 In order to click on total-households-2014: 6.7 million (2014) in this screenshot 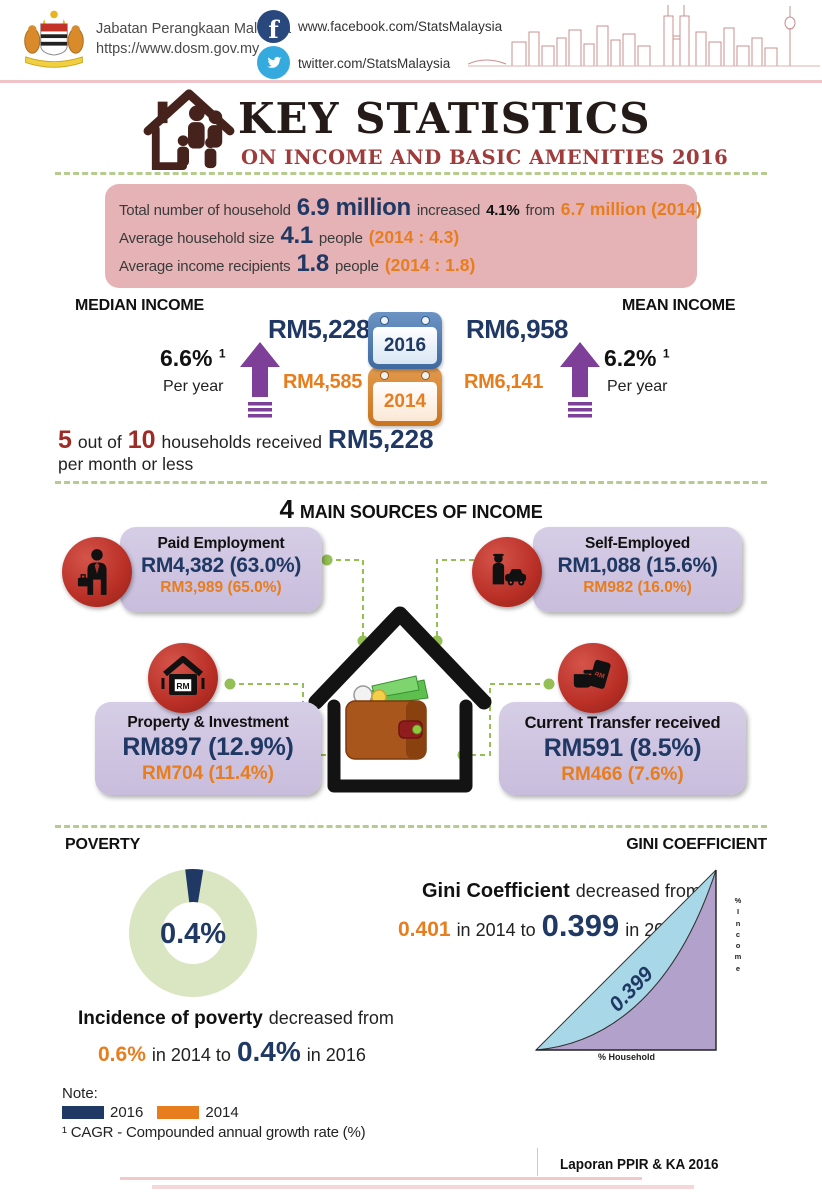, I will do `click(631, 209)`.